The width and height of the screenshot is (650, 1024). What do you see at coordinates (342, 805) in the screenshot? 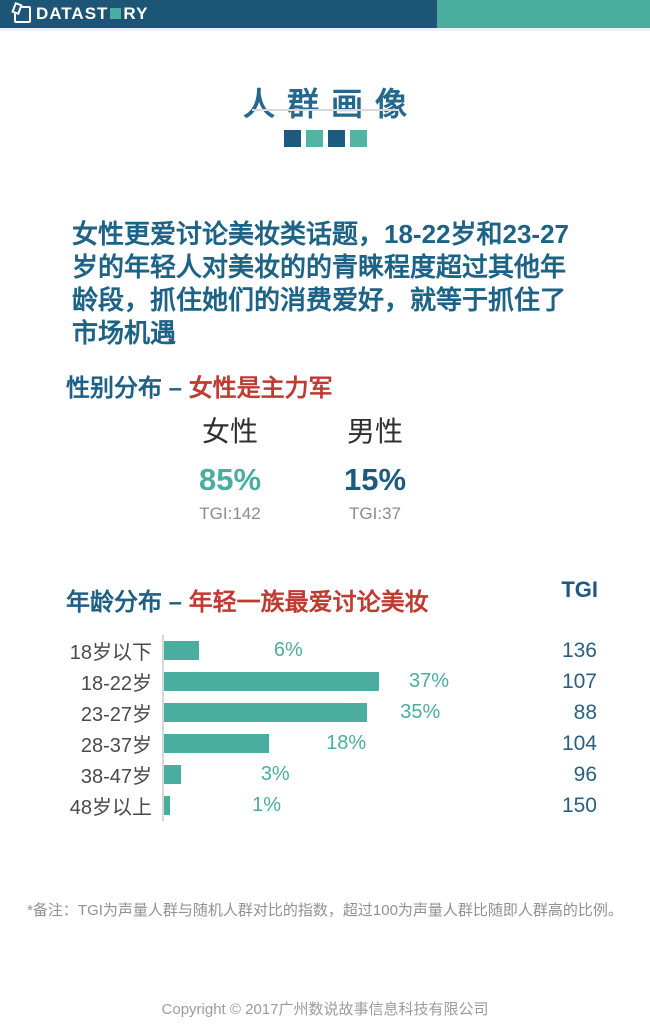
I see `bar-area: 1%` at bounding box center [342, 805].